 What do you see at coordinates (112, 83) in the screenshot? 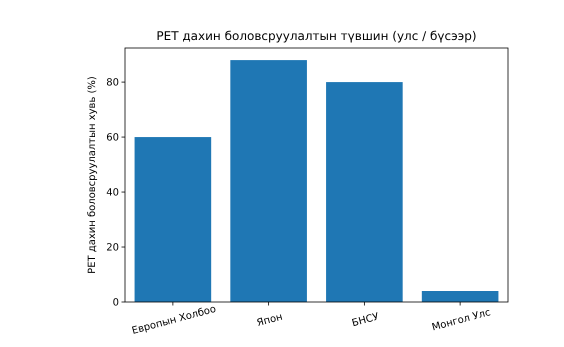
I see `y-tick-label: 80` at bounding box center [112, 83].